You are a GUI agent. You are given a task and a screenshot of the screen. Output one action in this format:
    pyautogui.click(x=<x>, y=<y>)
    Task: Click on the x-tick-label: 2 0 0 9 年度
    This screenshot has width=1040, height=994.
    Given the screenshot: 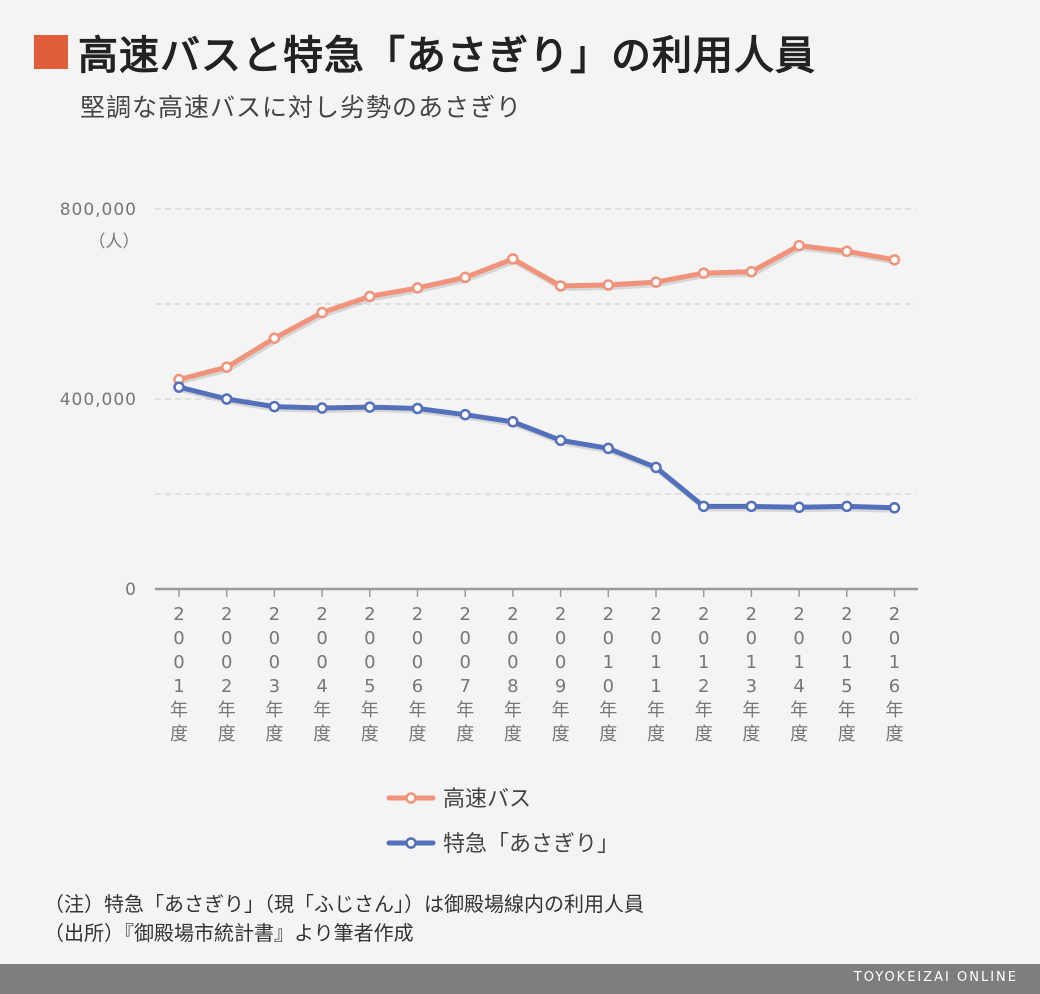 What is the action you would take?
    pyautogui.click(x=561, y=674)
    